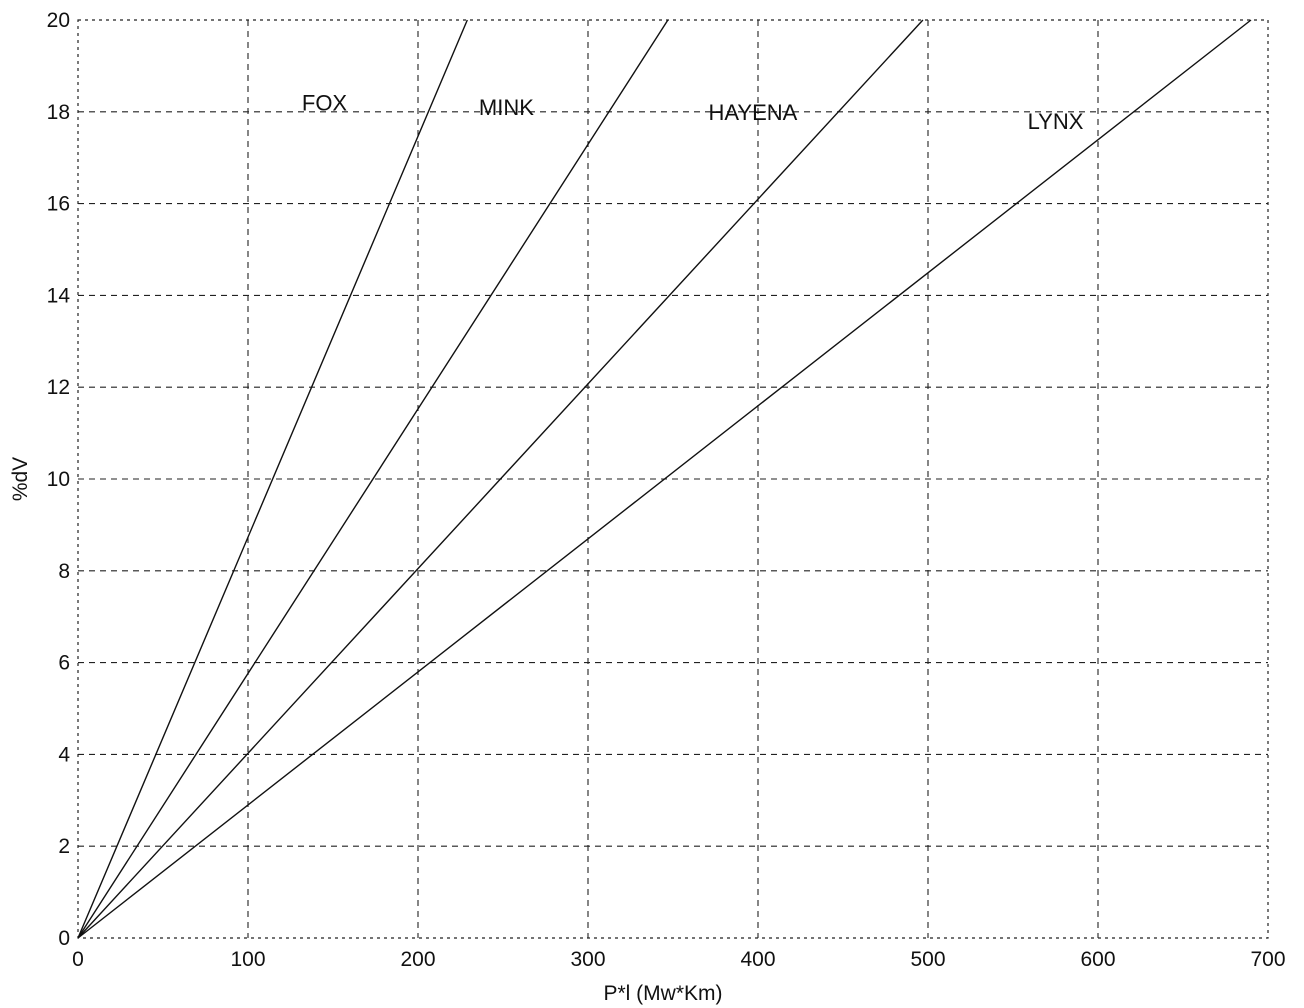  What do you see at coordinates (64, 846) in the screenshot?
I see `y-tick-label: 2` at bounding box center [64, 846].